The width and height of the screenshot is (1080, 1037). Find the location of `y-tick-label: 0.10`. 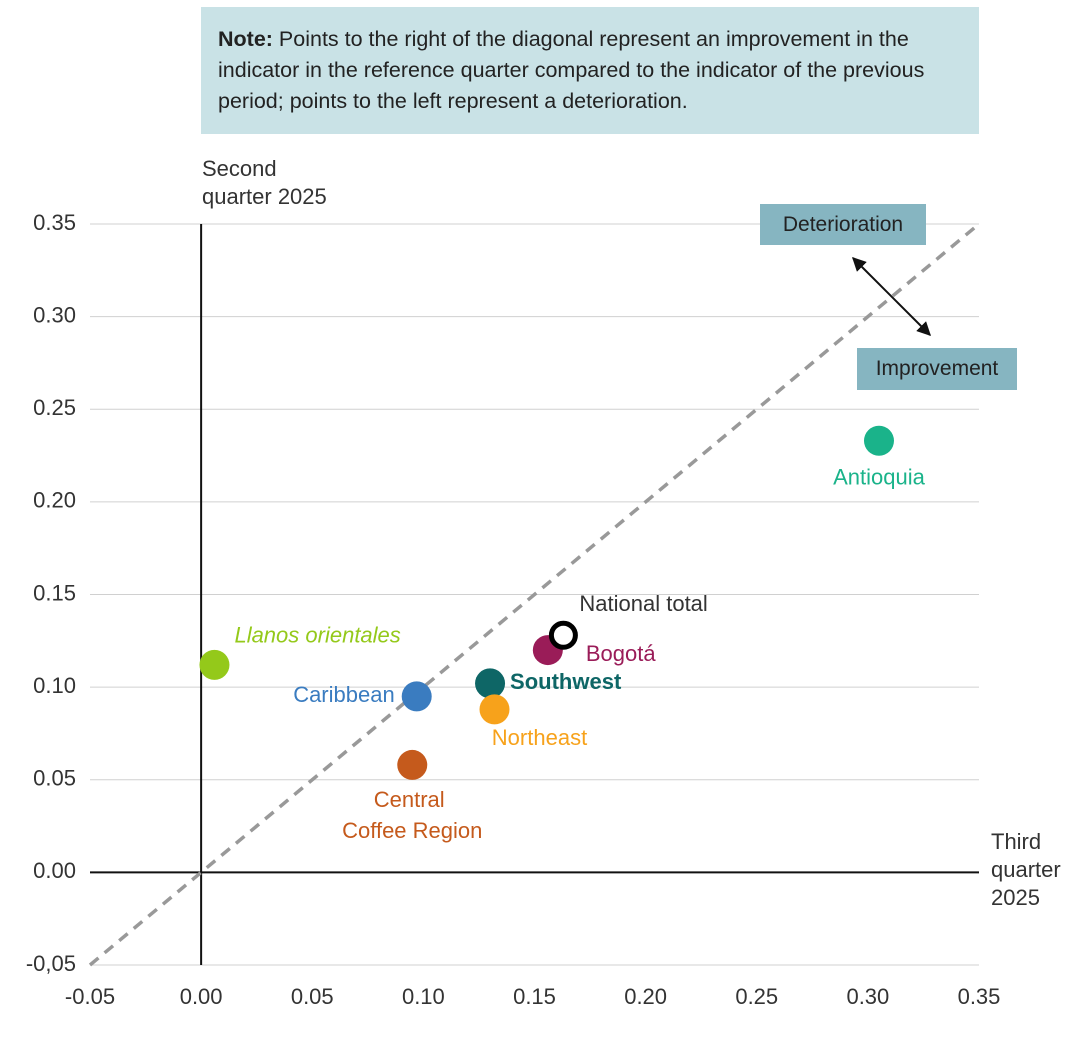

y-tick-label: 0.10 is located at coordinates (54, 685).